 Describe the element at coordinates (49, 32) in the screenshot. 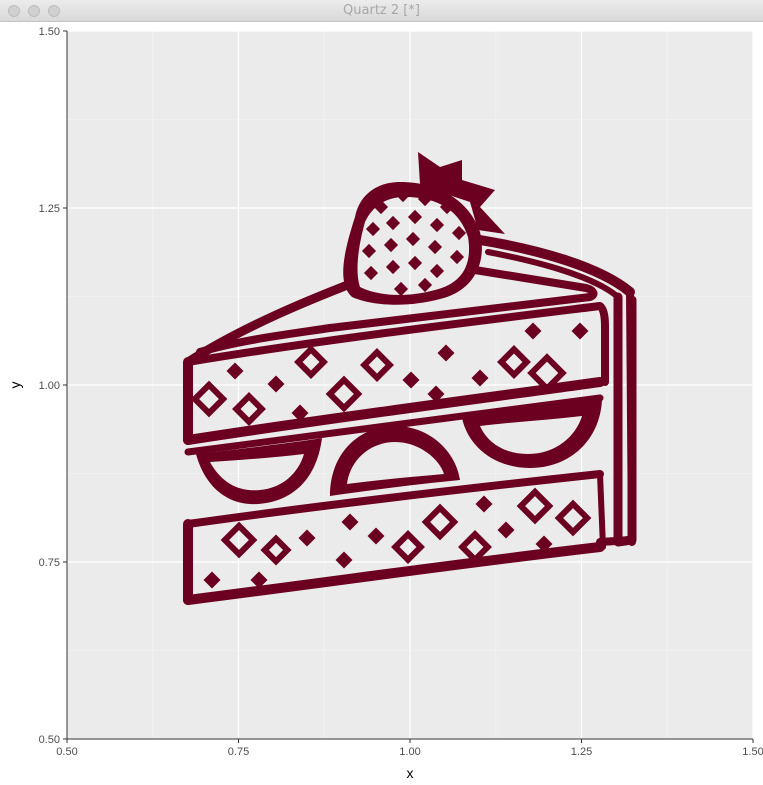

I see `y-tick-label: 1.50` at that location.